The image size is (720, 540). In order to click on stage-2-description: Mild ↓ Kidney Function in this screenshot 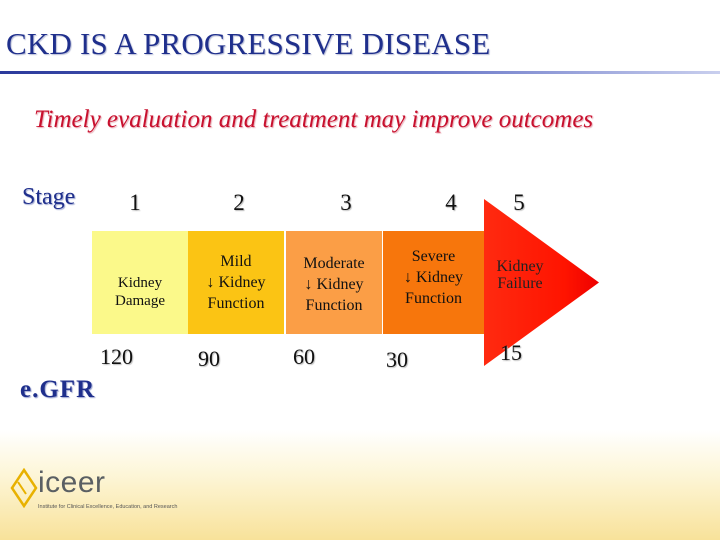, I will do `click(236, 282)`.